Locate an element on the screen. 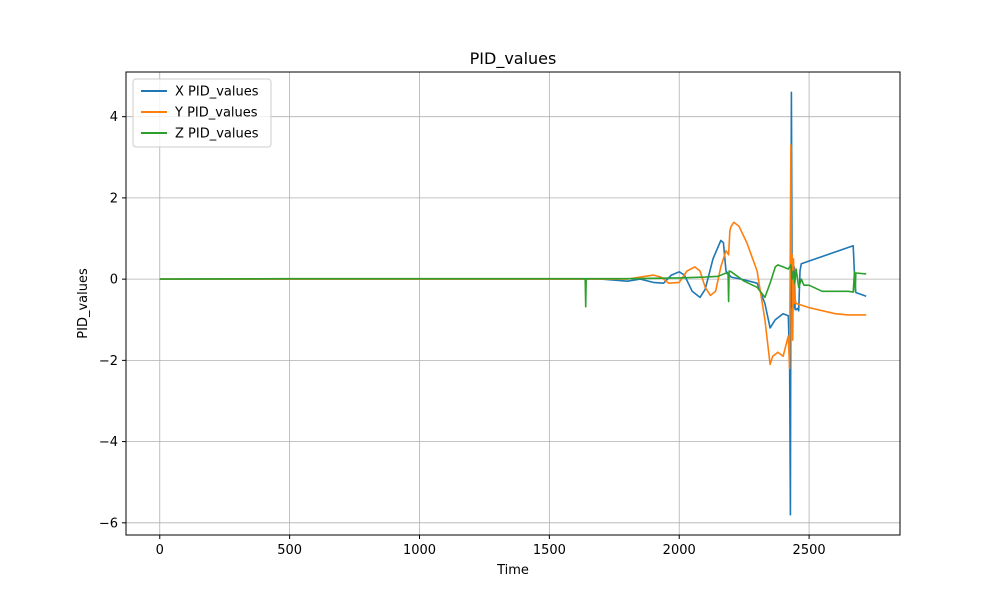  series-line-z is located at coordinates (513, 286).